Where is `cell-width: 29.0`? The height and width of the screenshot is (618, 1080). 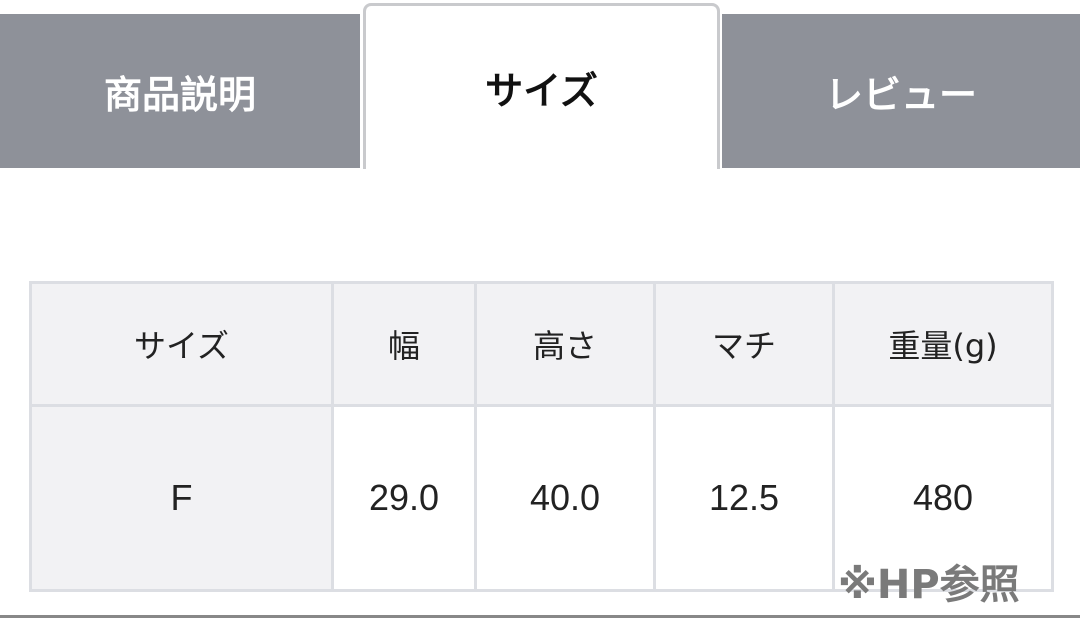 cell-width: 29.0 is located at coordinates (404, 498).